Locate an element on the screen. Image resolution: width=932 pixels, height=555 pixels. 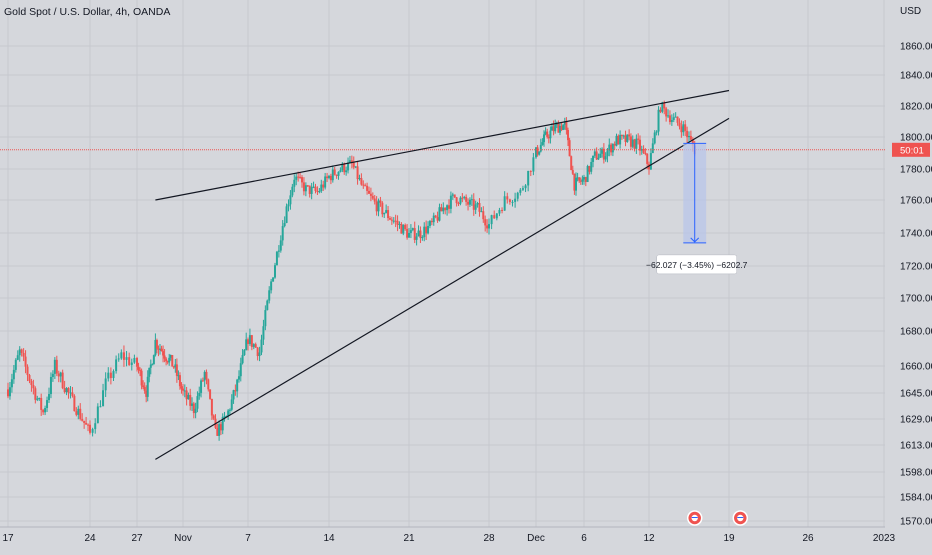
price-axis-label: 1820.000 is located at coordinates (916, 107).